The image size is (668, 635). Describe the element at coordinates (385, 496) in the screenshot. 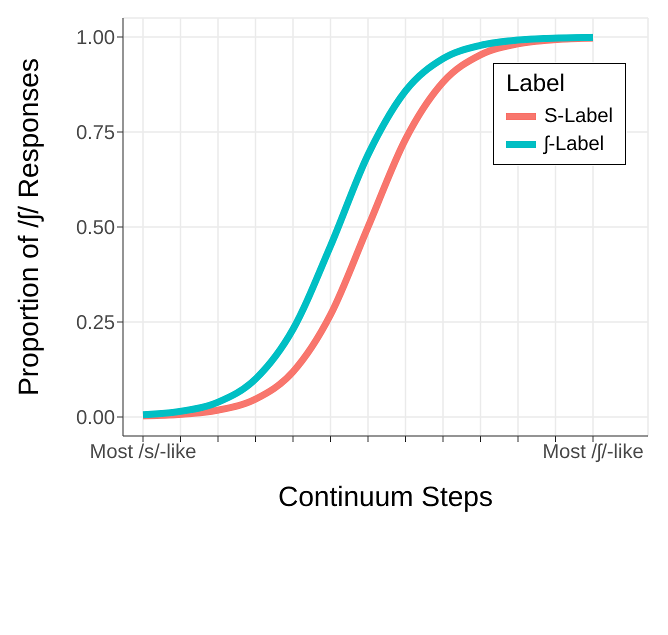

I see `x-axis-title: Continuum Steps` at that location.